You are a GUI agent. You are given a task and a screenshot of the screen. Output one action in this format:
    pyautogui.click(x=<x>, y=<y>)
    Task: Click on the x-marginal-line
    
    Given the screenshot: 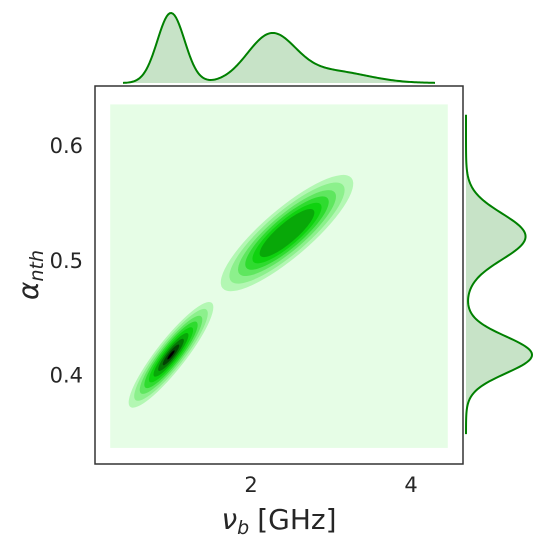 What is the action you would take?
    pyautogui.click(x=279, y=47)
    